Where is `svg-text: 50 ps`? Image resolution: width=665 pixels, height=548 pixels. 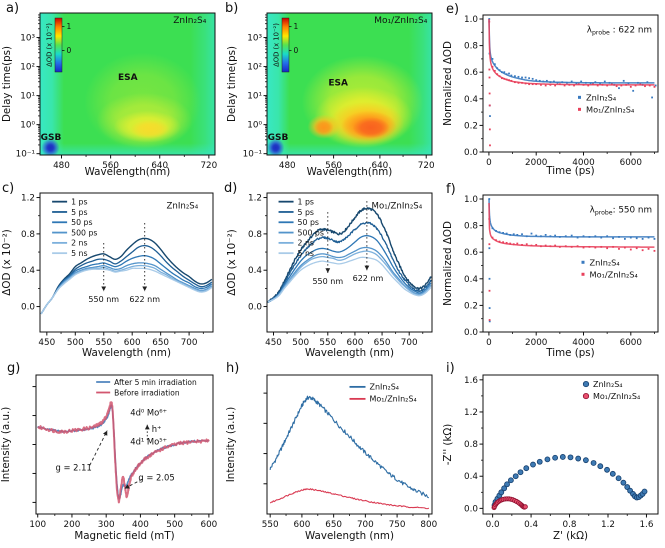 svg-text: 50 ps is located at coordinates (81, 222).